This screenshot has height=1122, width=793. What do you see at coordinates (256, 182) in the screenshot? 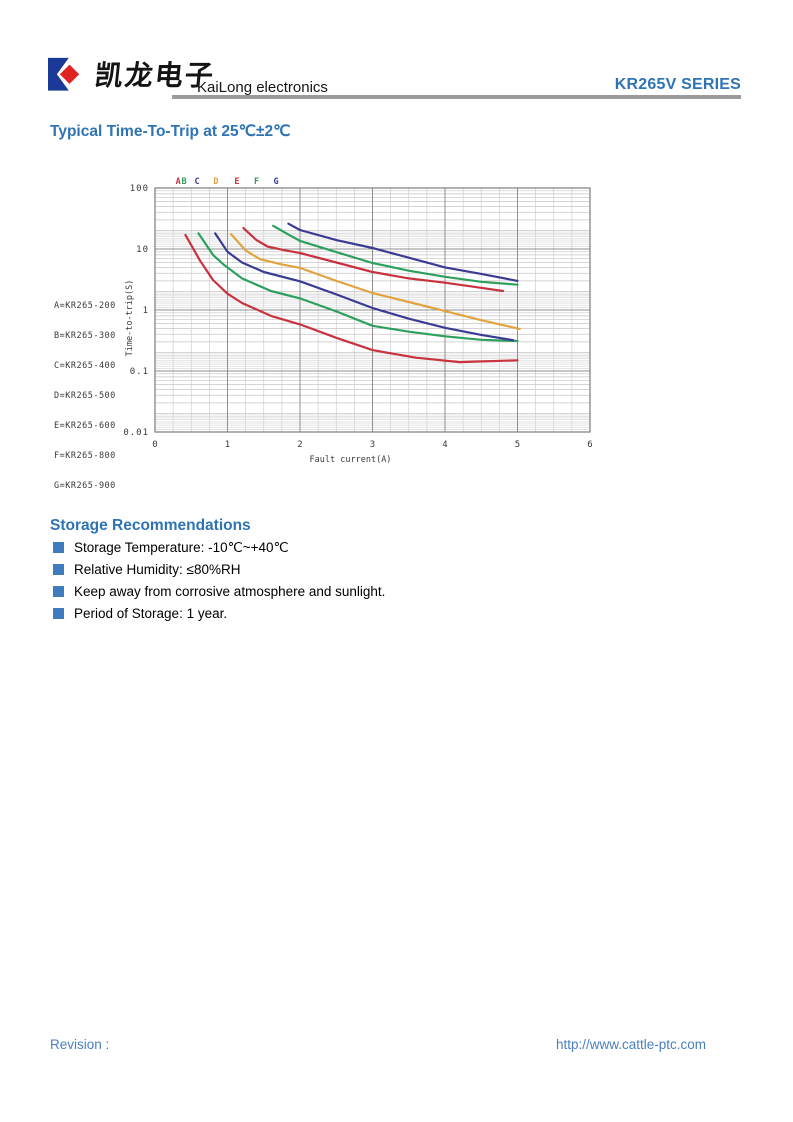
I see `svg-text: F` at bounding box center [256, 182].